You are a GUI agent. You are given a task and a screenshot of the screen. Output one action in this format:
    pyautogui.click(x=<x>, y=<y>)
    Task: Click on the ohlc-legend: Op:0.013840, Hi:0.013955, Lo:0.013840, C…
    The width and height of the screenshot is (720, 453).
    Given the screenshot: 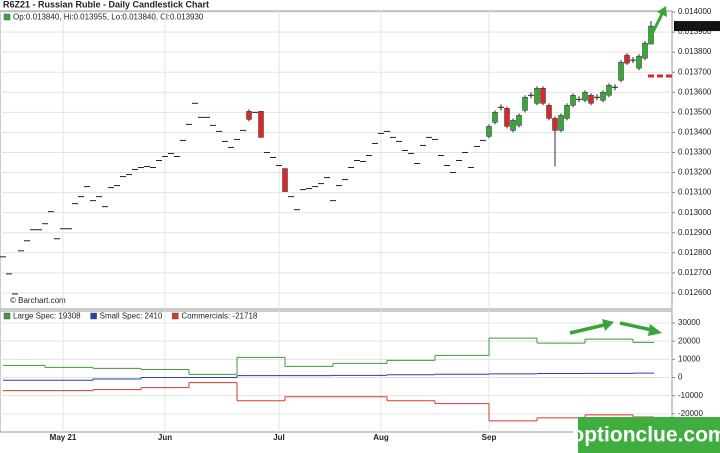 What is the action you would take?
    pyautogui.click(x=108, y=17)
    